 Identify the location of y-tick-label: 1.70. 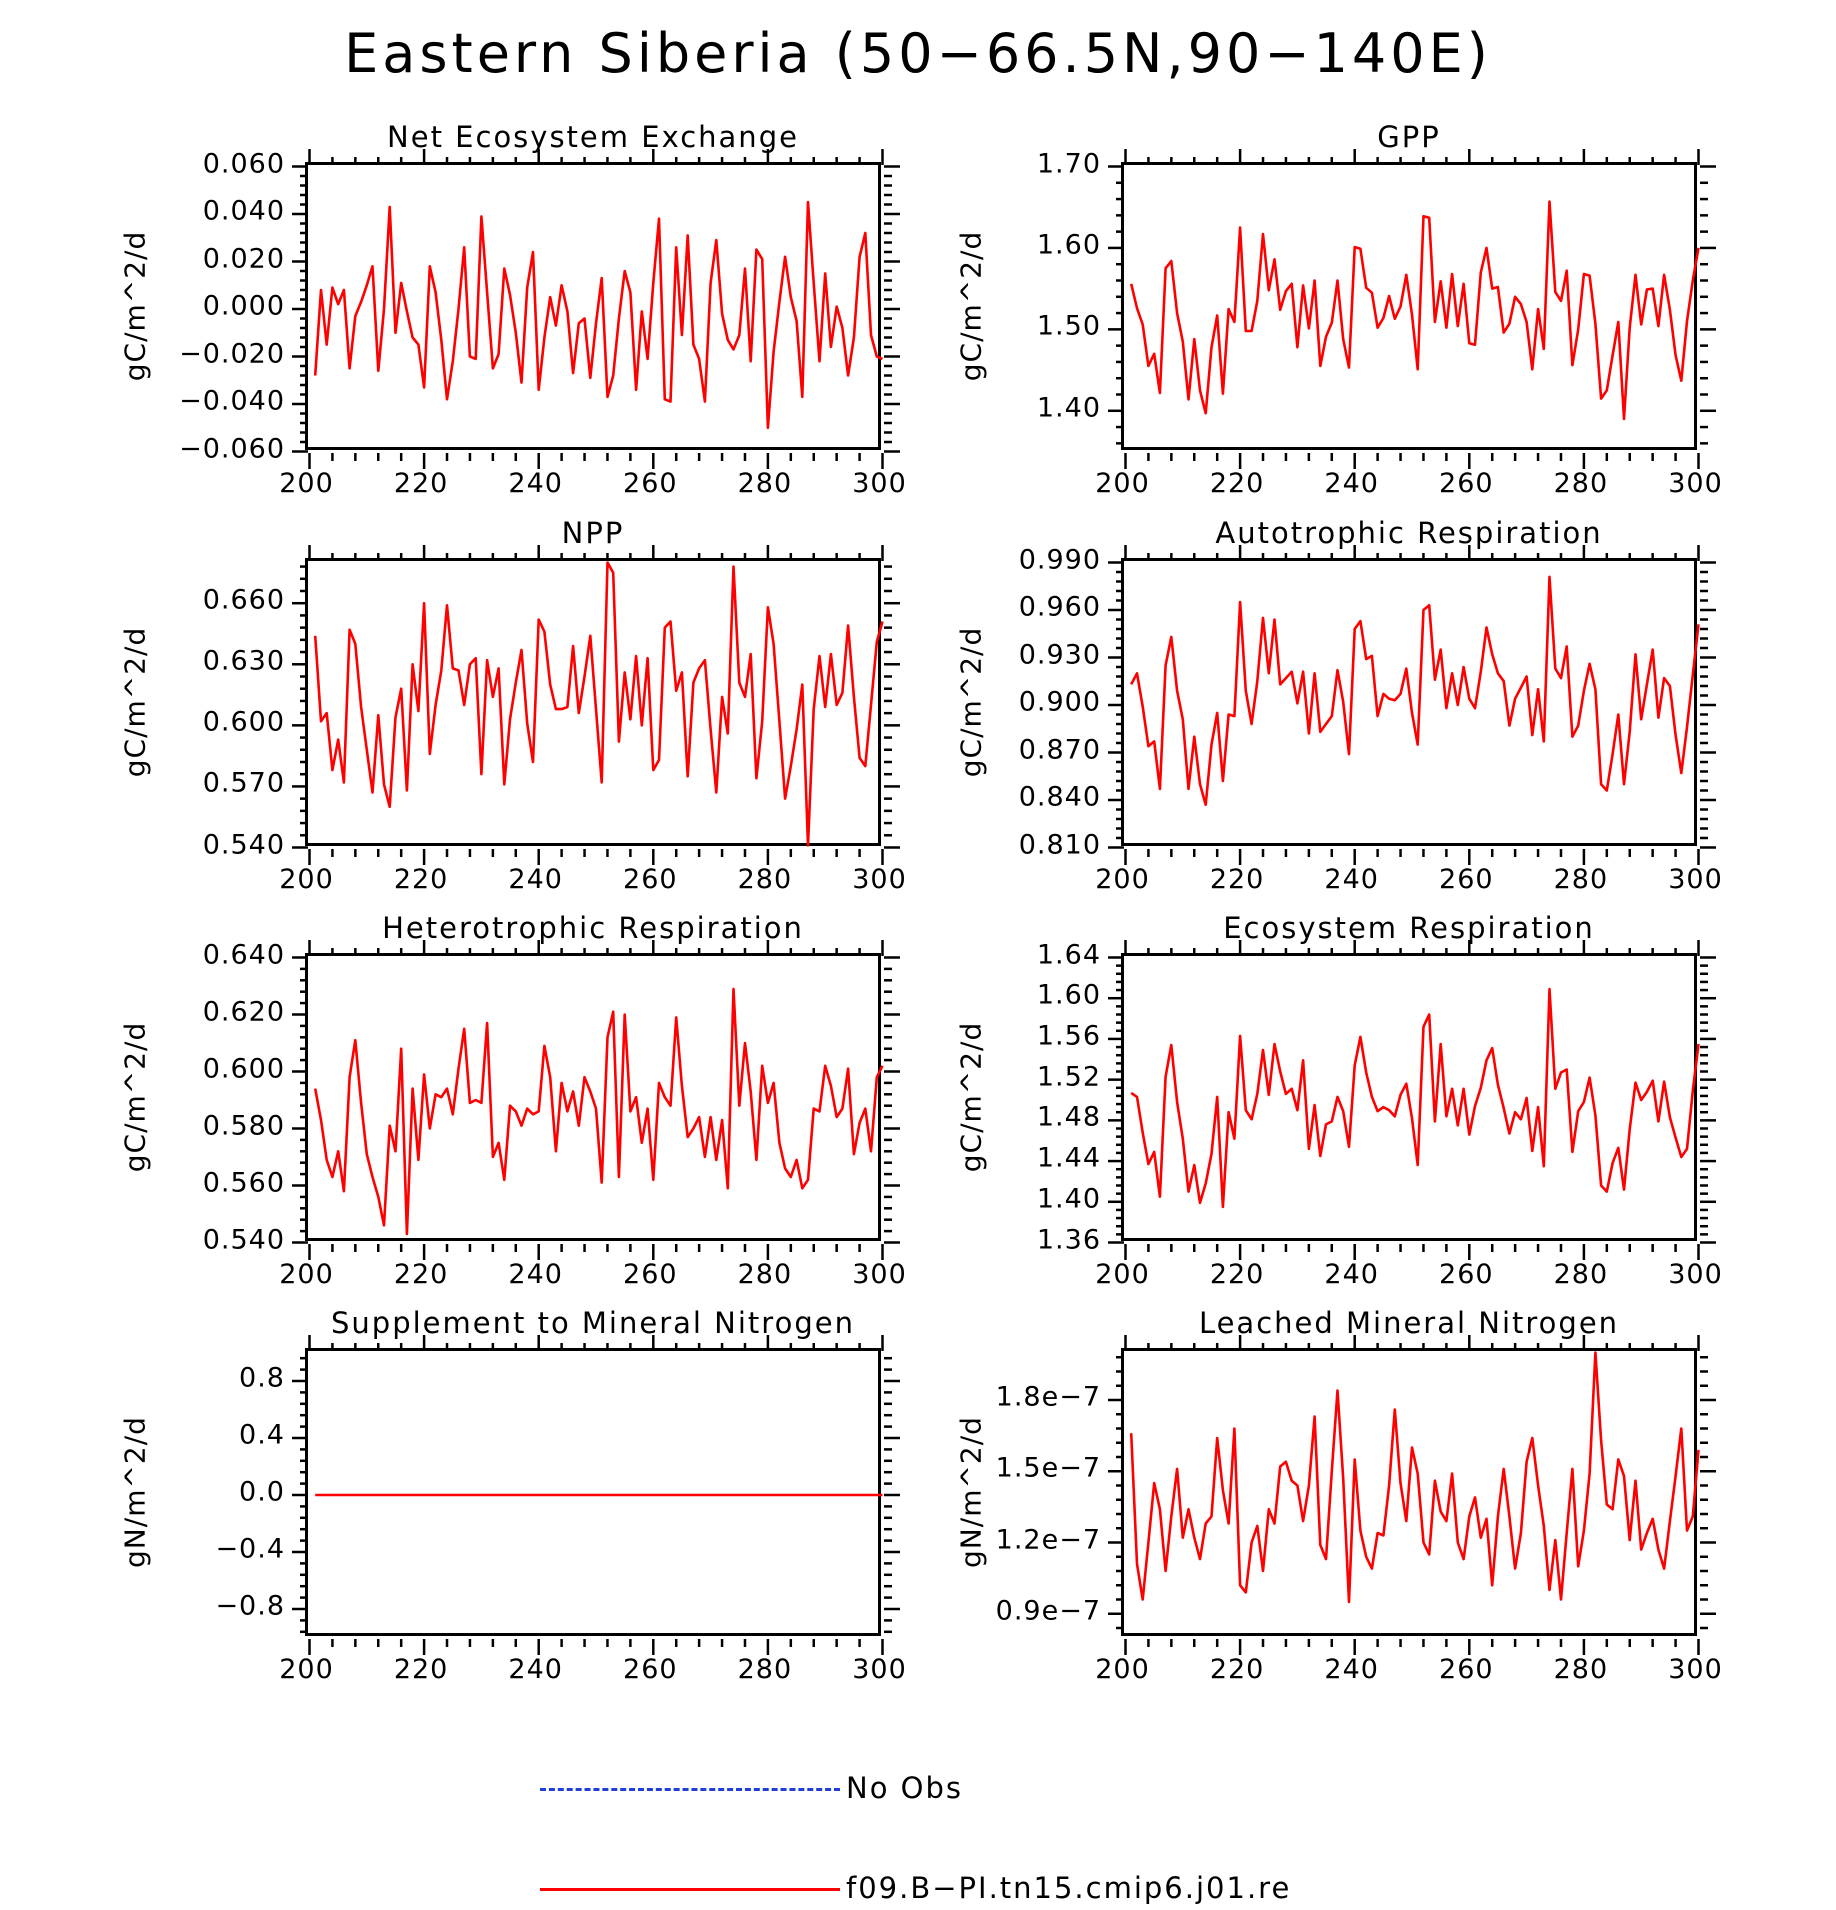
(1068, 163).